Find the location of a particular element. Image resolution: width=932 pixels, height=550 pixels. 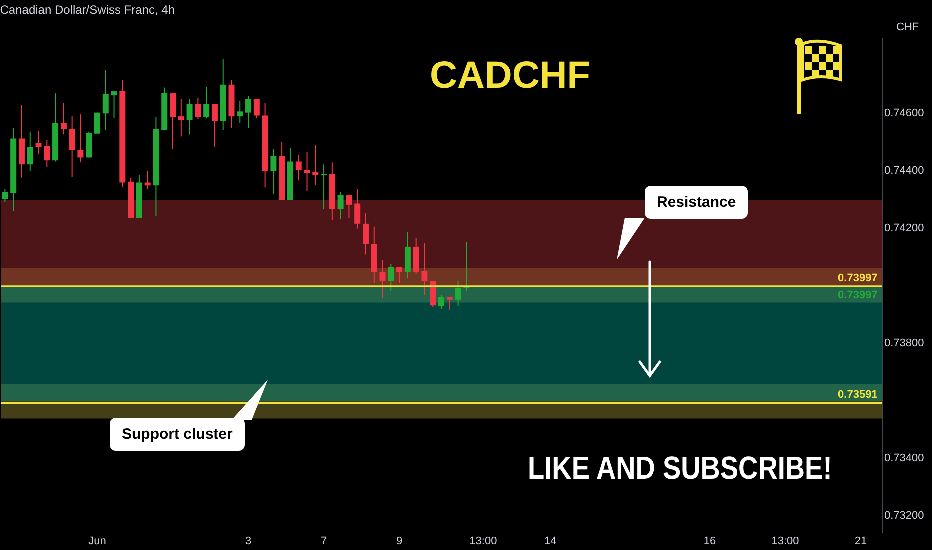

y-tick-label: 0.74400 is located at coordinates (904, 170).